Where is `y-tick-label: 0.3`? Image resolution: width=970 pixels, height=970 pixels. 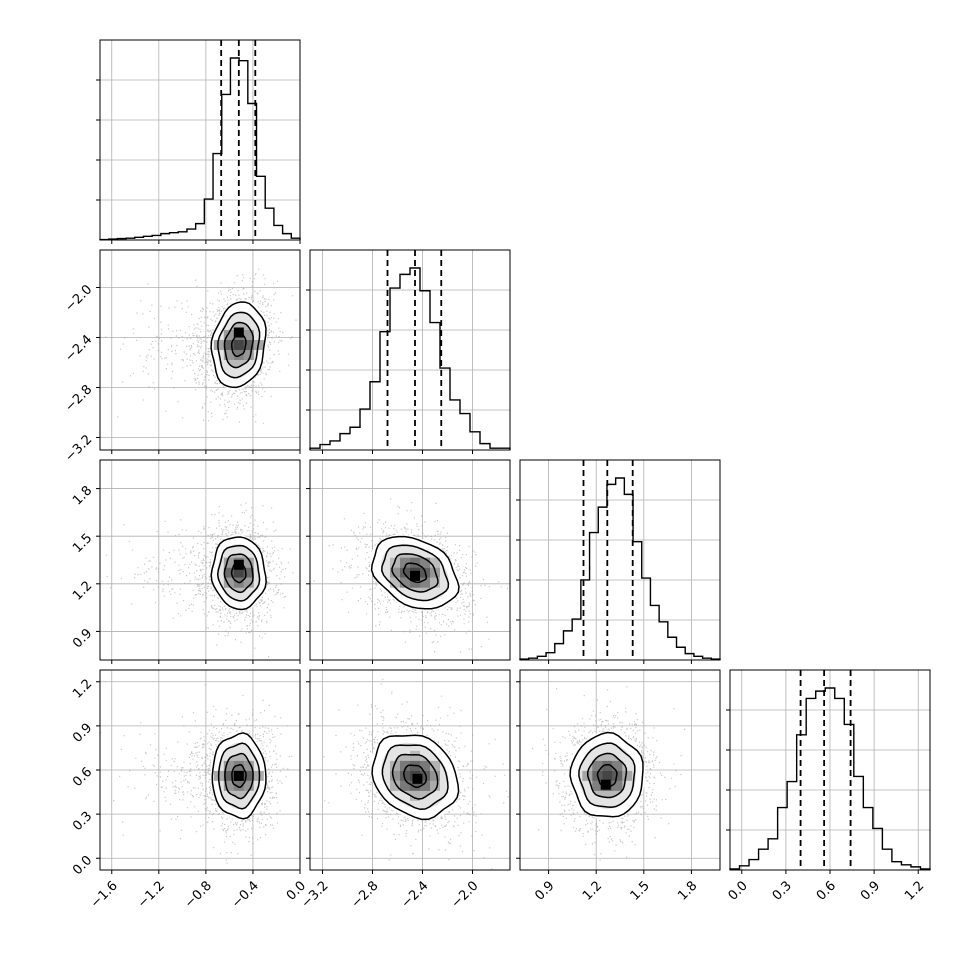
y-tick-label: 0.3 is located at coordinates (82, 821).